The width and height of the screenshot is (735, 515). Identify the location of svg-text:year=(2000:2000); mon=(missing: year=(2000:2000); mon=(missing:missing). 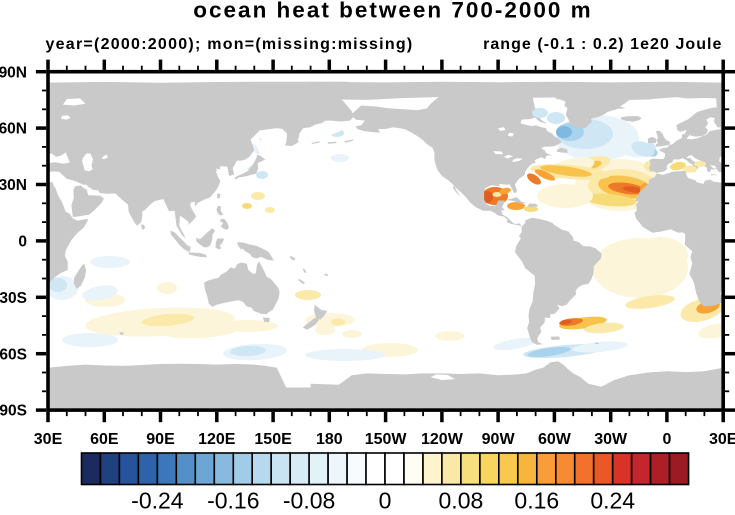
(230, 44).